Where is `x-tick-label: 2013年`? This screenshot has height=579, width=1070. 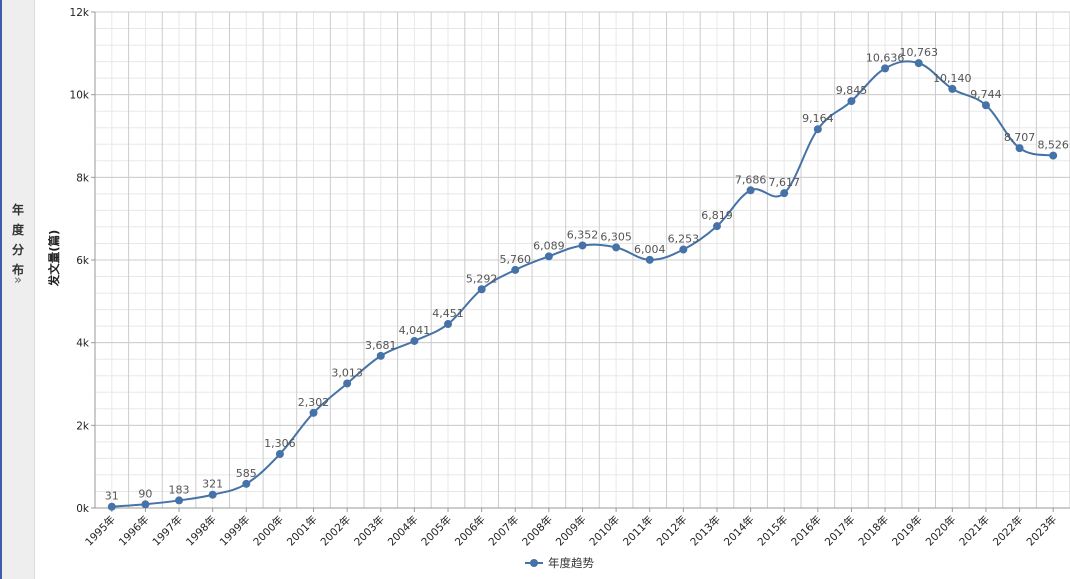
x-tick-label: 2013年 is located at coordinates (706, 531).